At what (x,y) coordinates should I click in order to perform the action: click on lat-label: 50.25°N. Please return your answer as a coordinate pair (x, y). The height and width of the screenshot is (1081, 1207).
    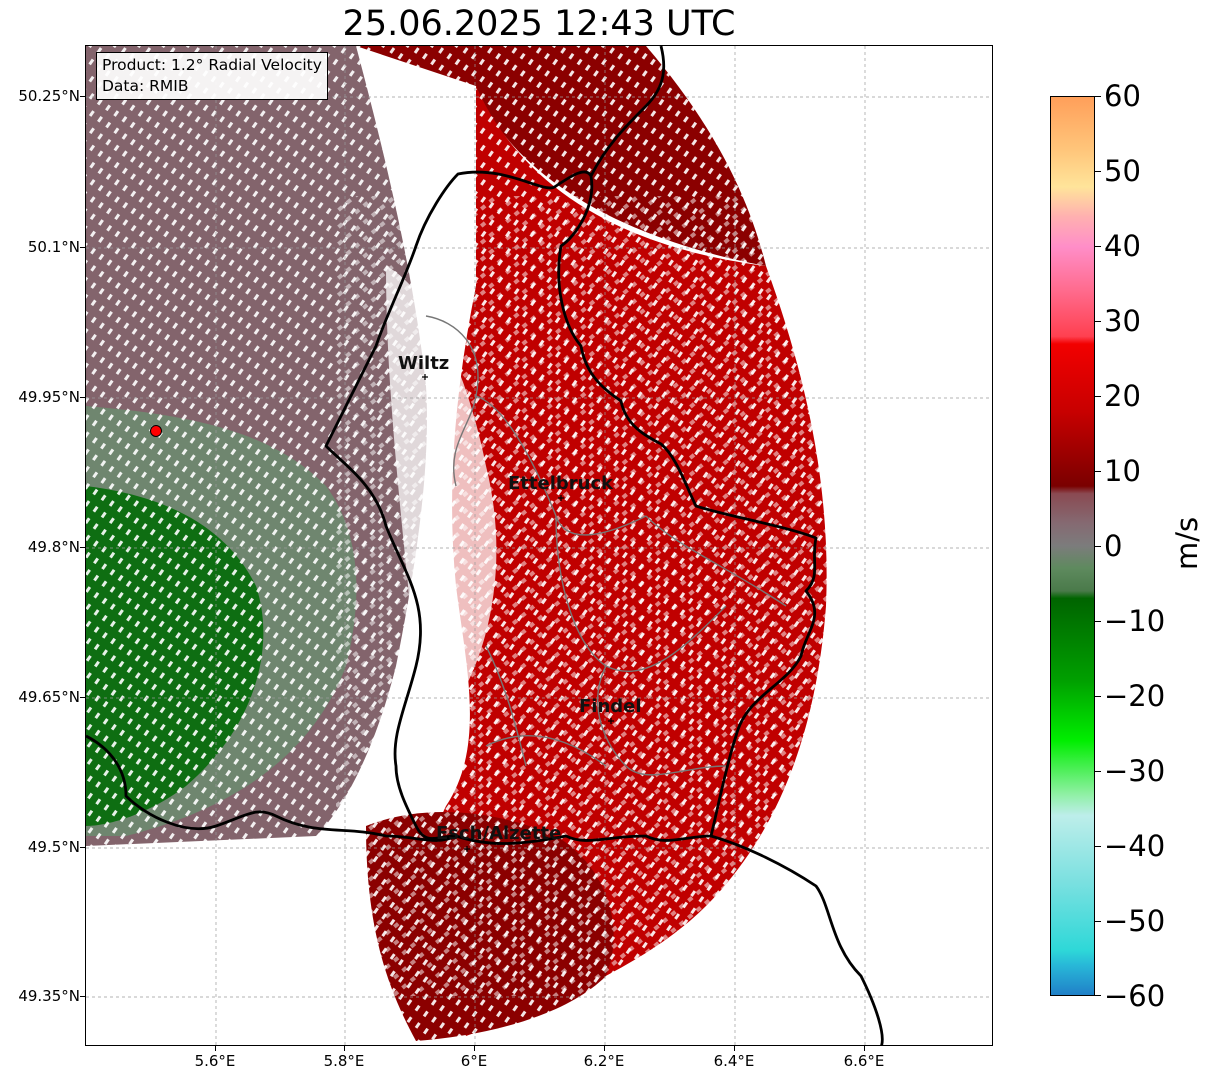
    Looking at the image, I should click on (49, 96).